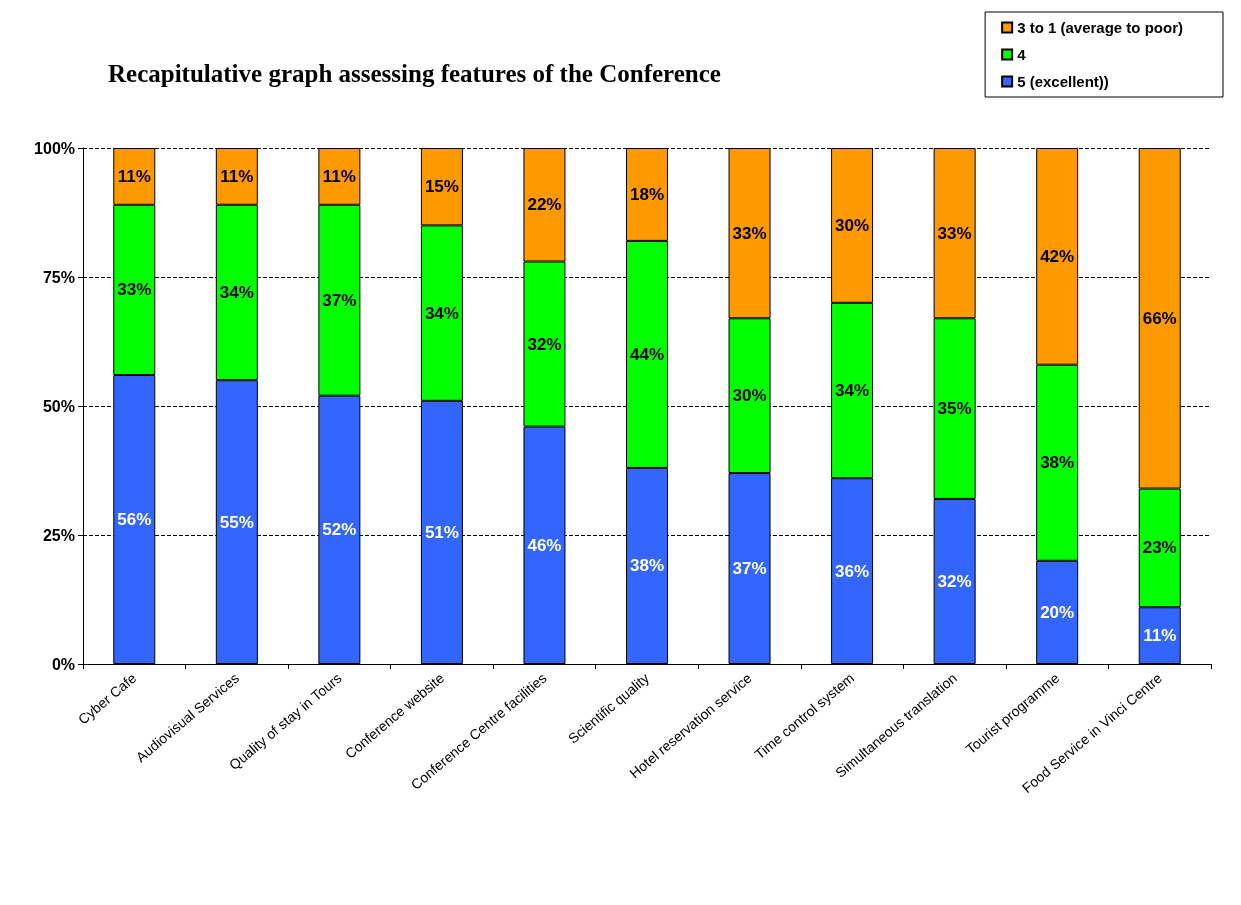 This screenshot has width=1241, height=905. I want to click on data-label: 15%, so click(441, 187).